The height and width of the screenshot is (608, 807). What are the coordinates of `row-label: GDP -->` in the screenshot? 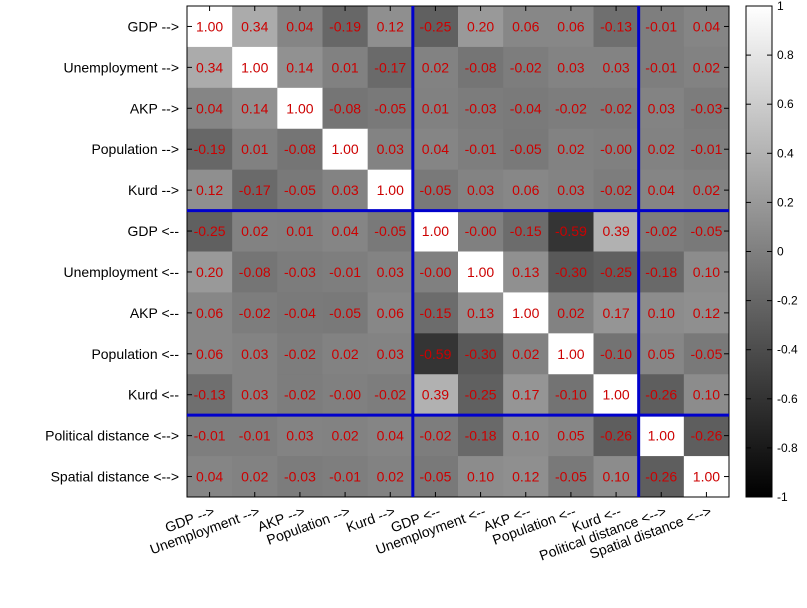 It's located at (153, 26).